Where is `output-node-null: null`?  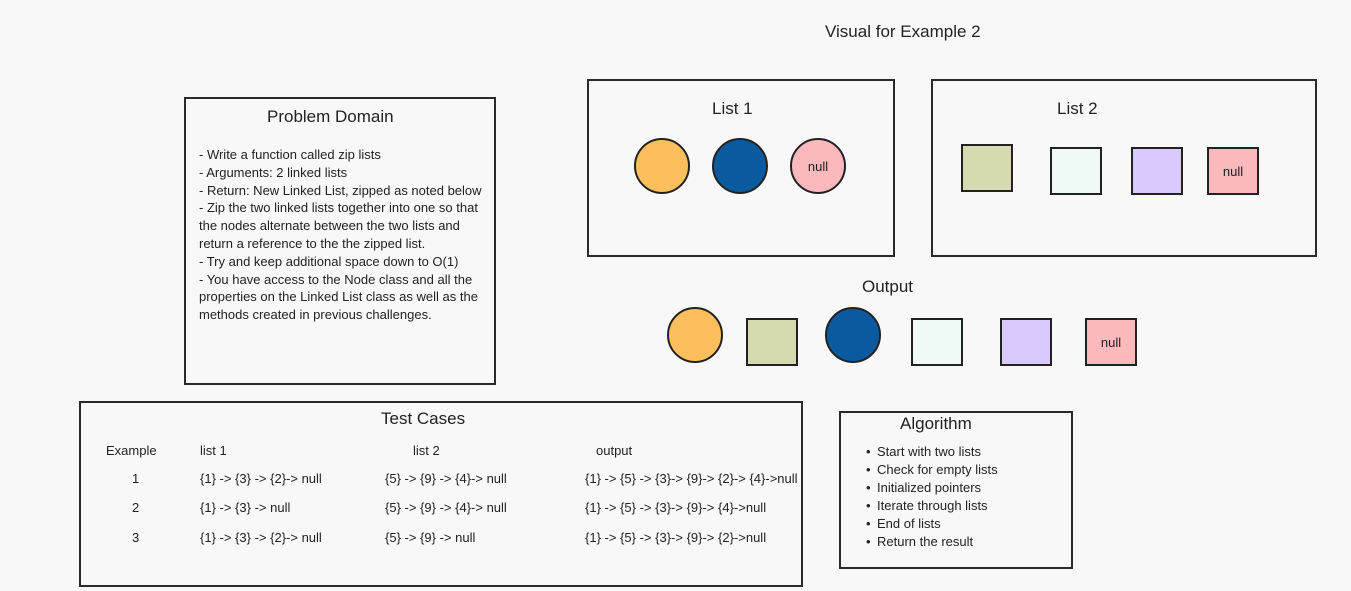 output-node-null: null is located at coordinates (1111, 342).